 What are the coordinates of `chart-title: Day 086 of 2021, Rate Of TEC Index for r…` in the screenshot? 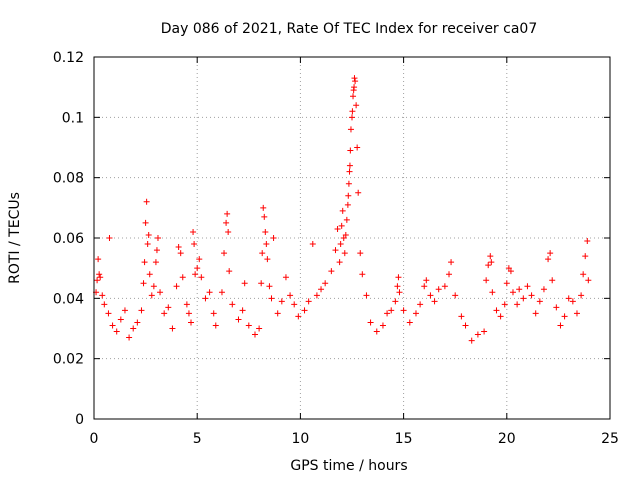 It's located at (349, 29).